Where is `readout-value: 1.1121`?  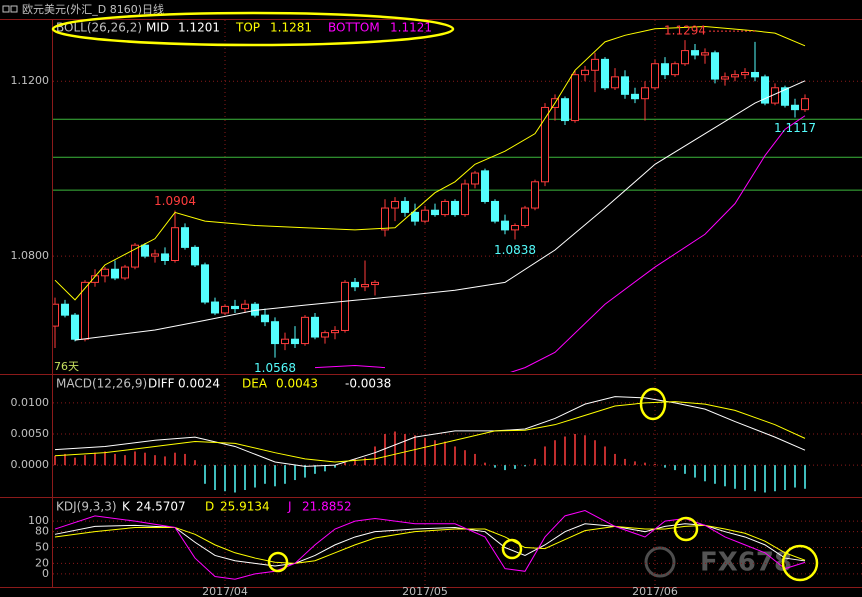
readout-value: 1.1121 is located at coordinates (411, 28).